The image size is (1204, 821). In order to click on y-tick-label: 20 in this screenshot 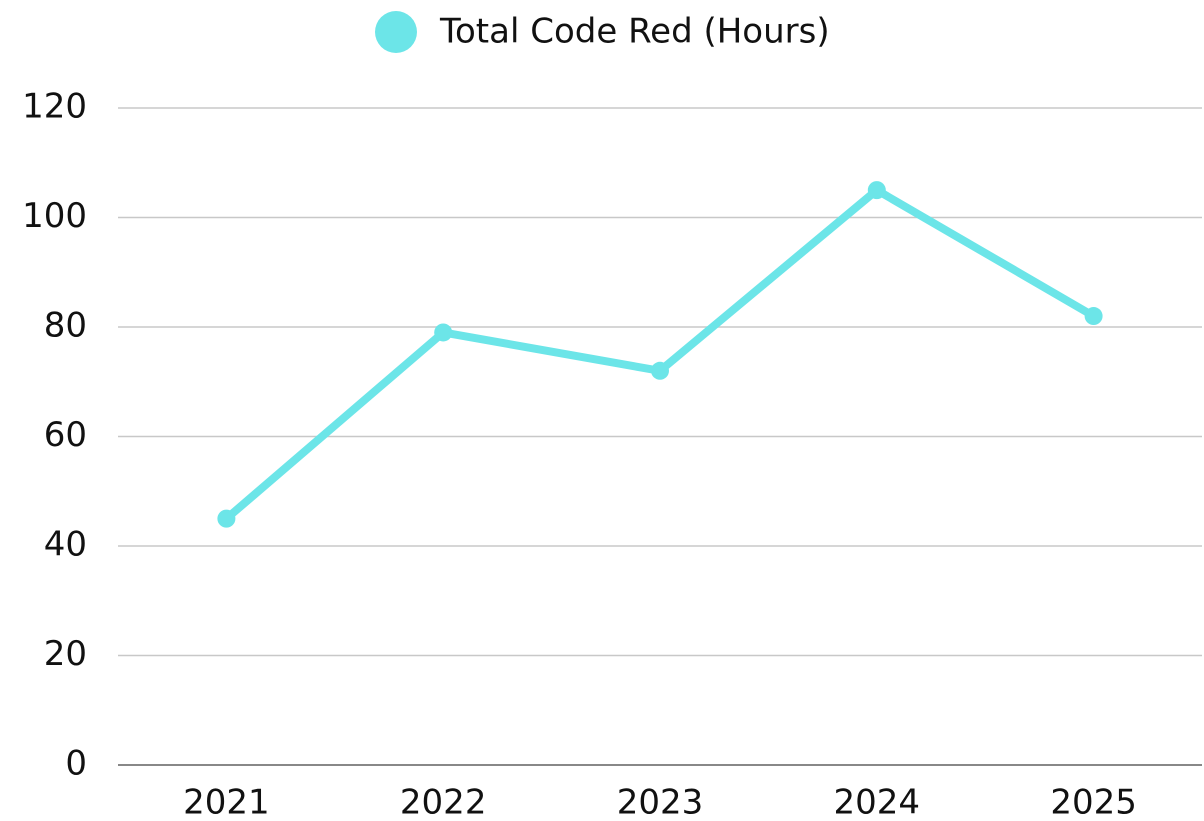, I will do `click(65, 654)`.